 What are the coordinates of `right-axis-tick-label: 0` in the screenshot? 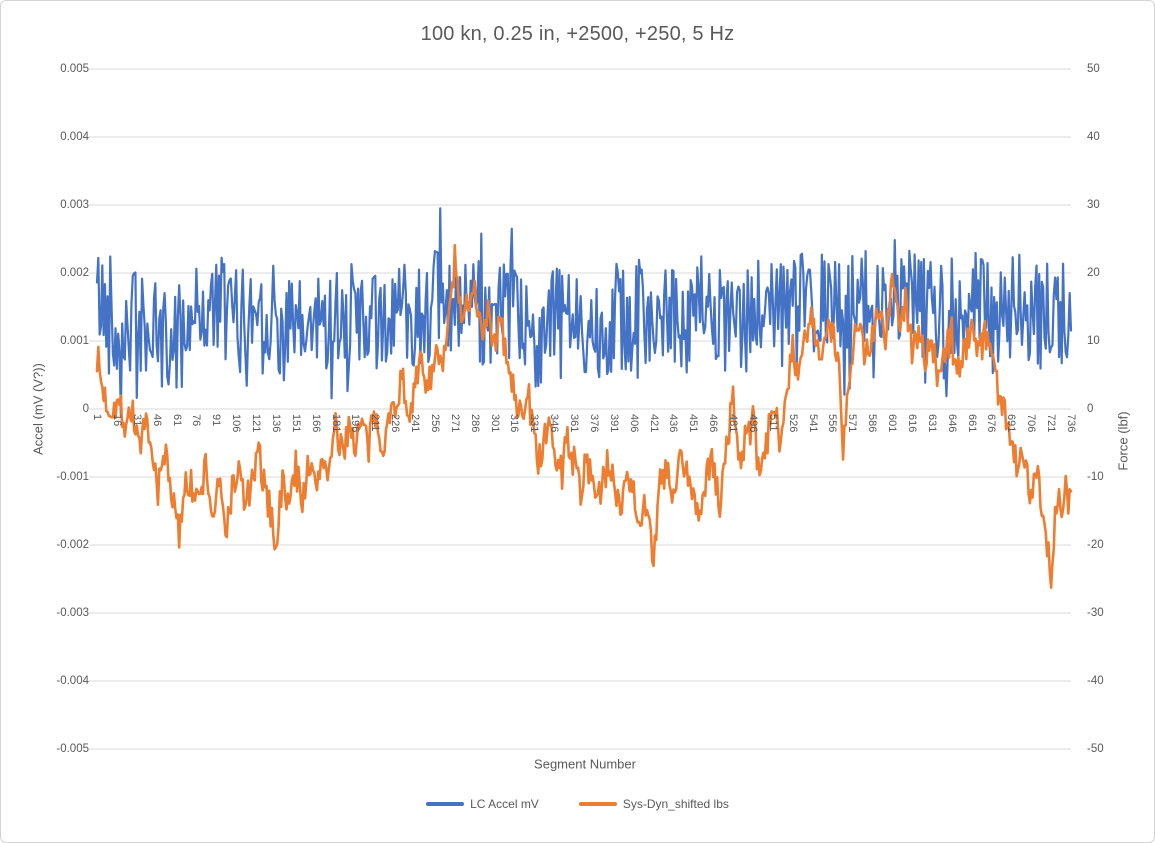 It's located at (1090, 409).